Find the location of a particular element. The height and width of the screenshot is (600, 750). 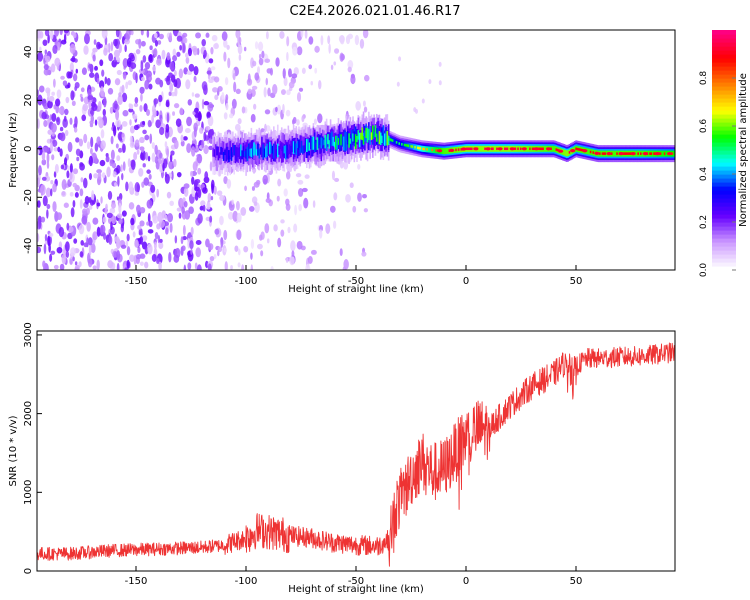

snr-ytick-label: 2000 is located at coordinates (28, 413).